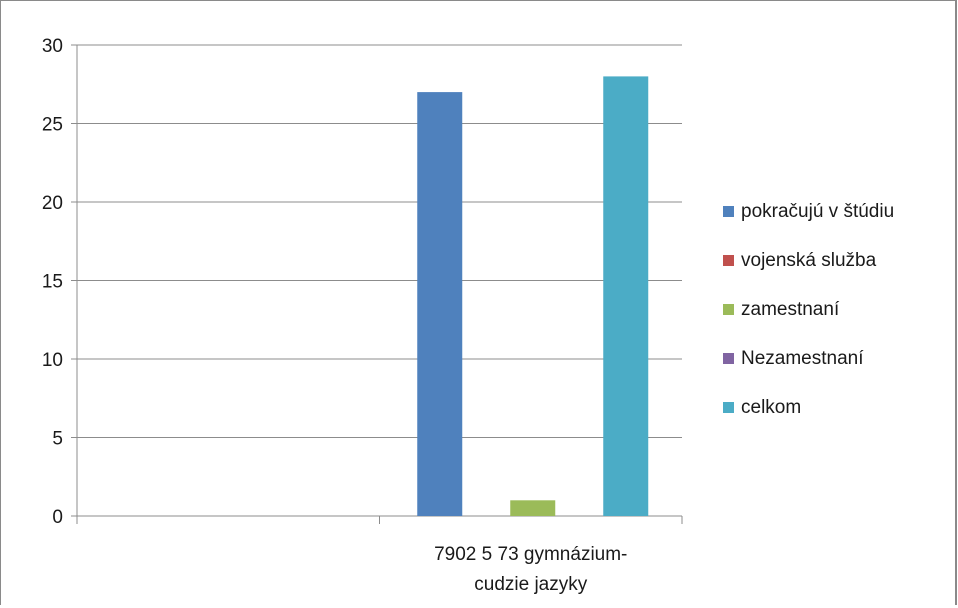 This screenshot has height=608, width=958. Describe the element at coordinates (52, 46) in the screenshot. I see `y-tick-label: 30` at that location.